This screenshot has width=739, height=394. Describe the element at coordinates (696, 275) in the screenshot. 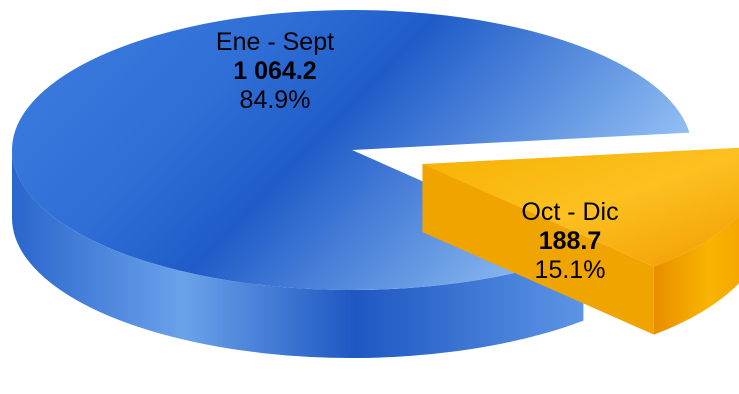

I see `slice-side-oct-dic` at that location.